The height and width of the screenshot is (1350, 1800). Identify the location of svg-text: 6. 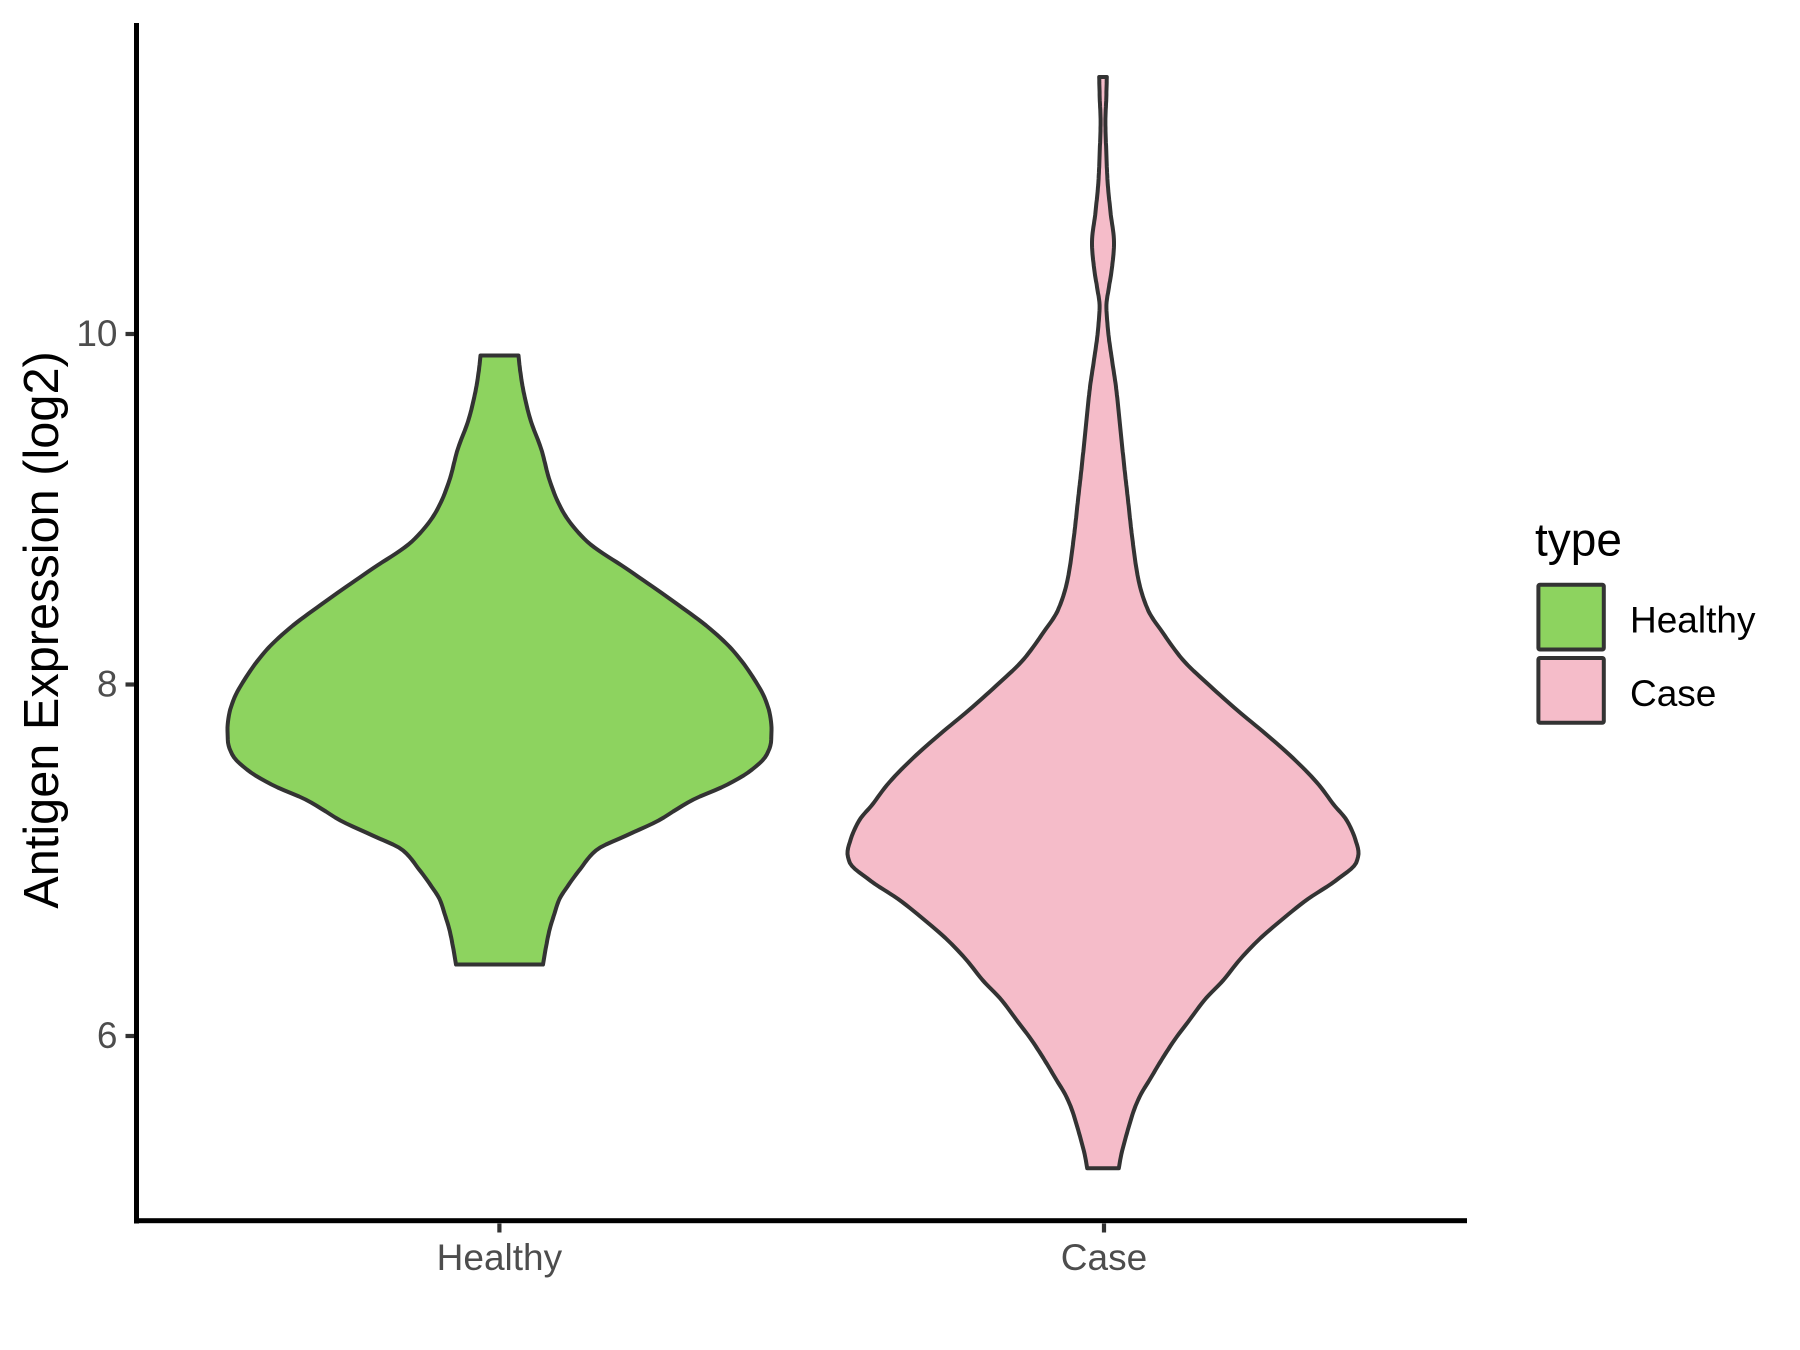
(107, 1035).